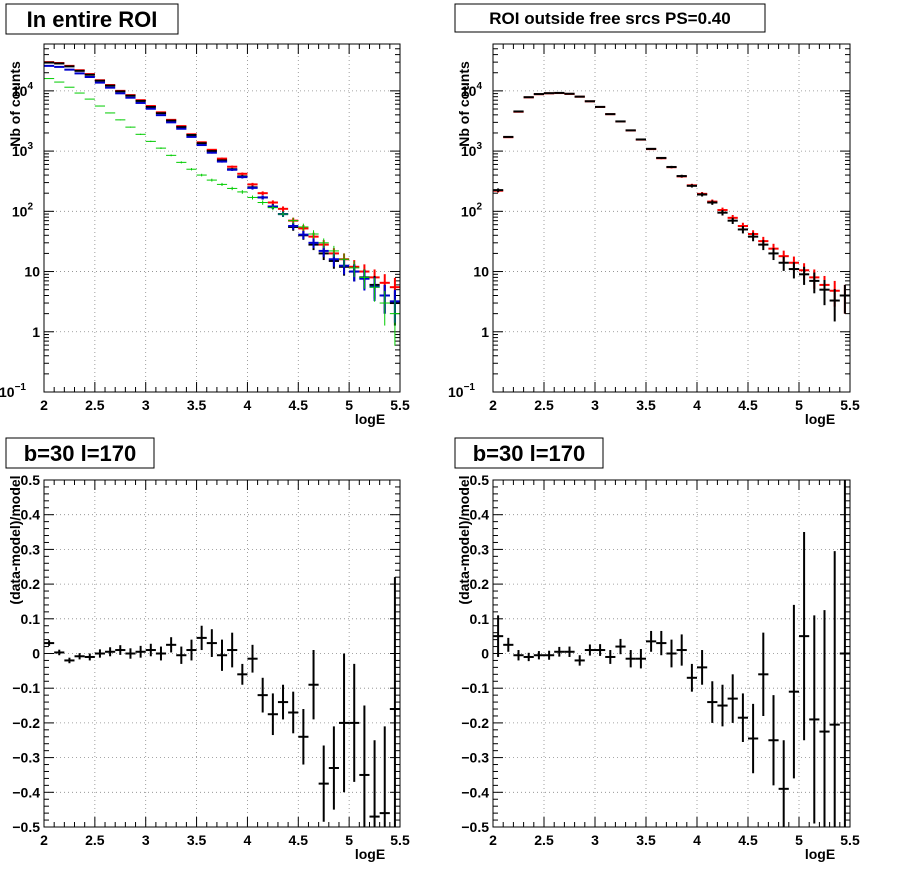 The width and height of the screenshot is (898, 871). Describe the element at coordinates (850, 405) in the screenshot. I see `x-tick-label: 5.5` at that location.